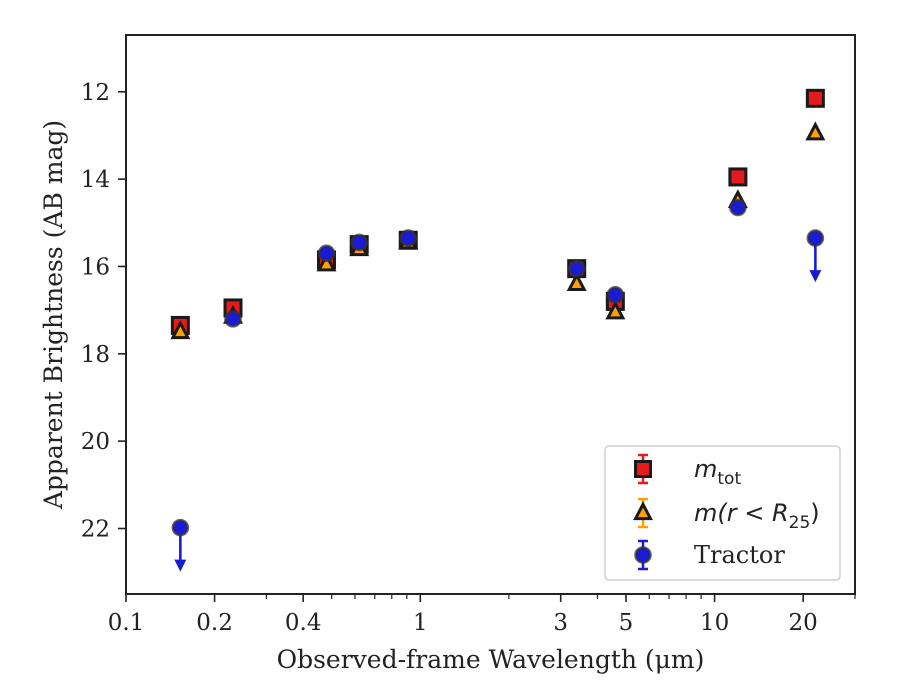 The image size is (900, 700). What do you see at coordinates (482, 615) in the screenshot?
I see `x-axis-ticks: 0.1 0.2 0.4 1 3 5 10 20` at bounding box center [482, 615].